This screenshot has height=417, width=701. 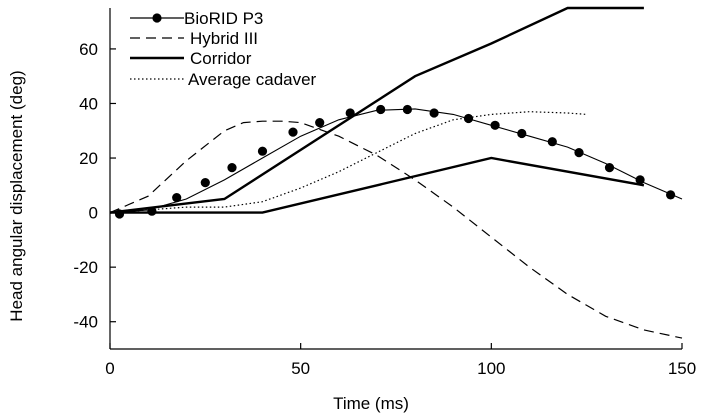 I want to click on legend-label-cadaver: Average cadaver, so click(x=252, y=79).